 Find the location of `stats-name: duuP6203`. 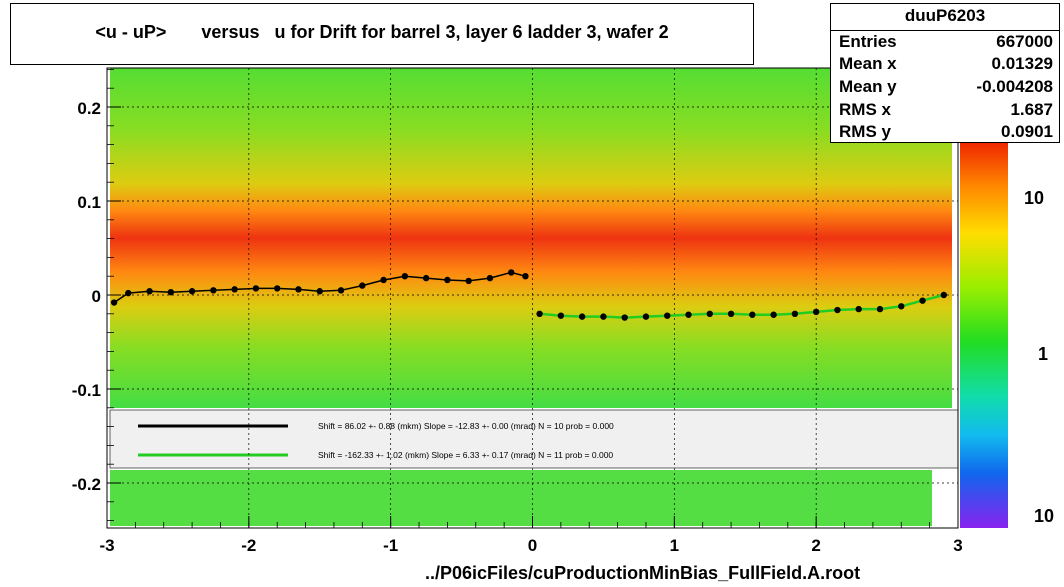

stats-name: duuP6203 is located at coordinates (945, 18).